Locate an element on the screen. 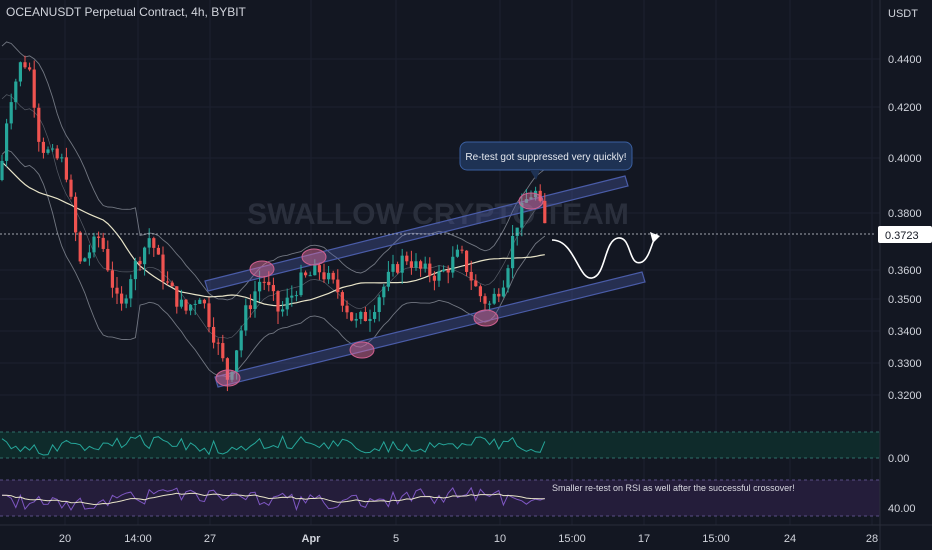 Image resolution: width=932 pixels, height=550 pixels. price-tick-label: 0.3800 is located at coordinates (905, 214).